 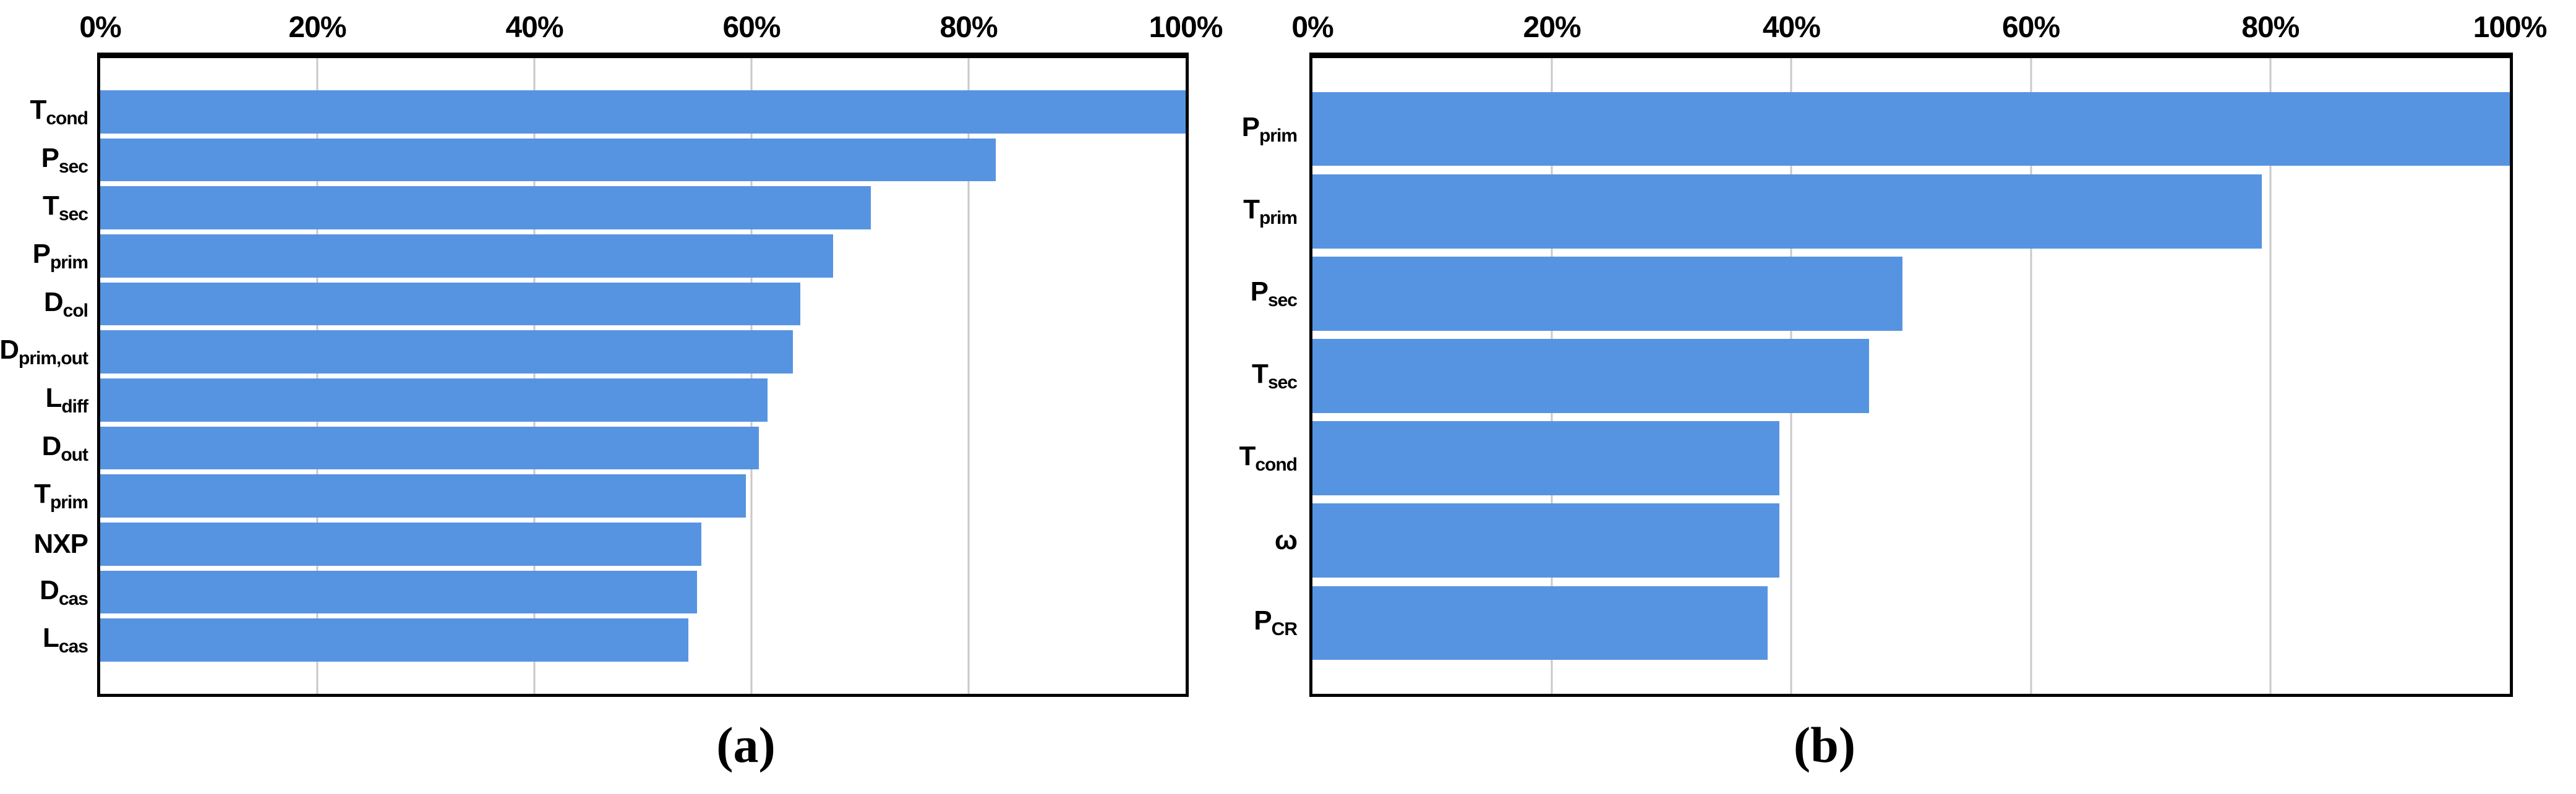 I want to click on bar-D_prim,out, so click(x=447, y=352).